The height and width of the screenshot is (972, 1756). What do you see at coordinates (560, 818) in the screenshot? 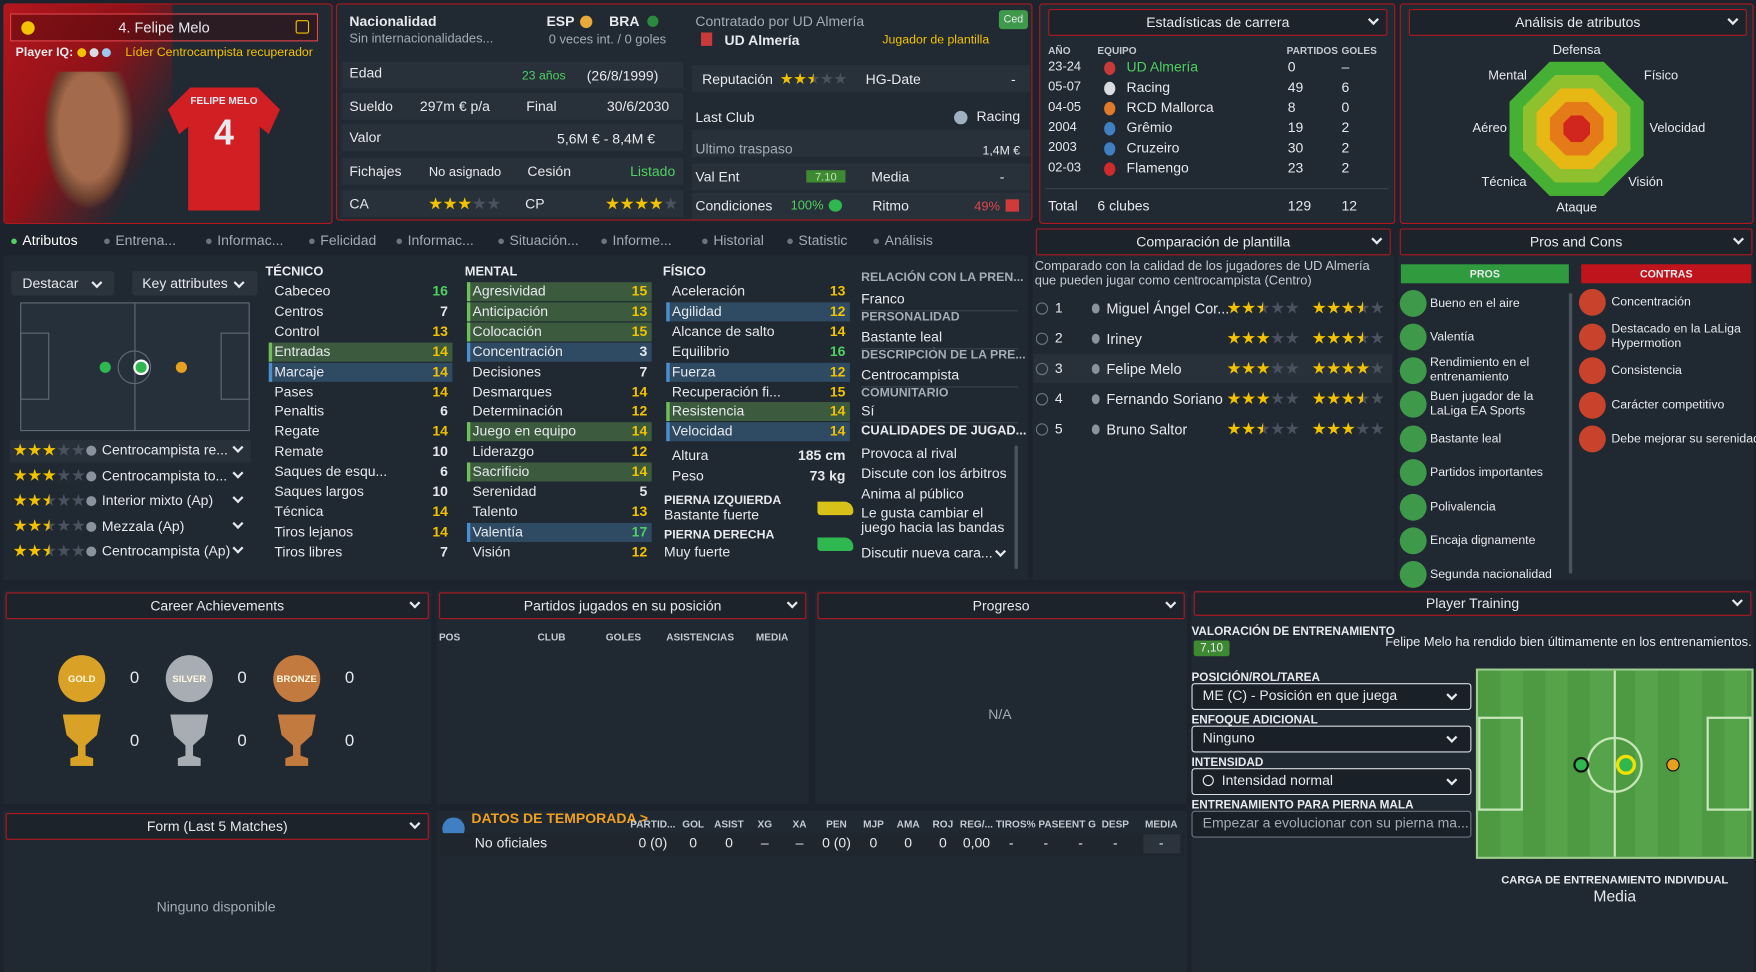
I see `label: DATOS DE TEMPORADA >` at bounding box center [560, 818].